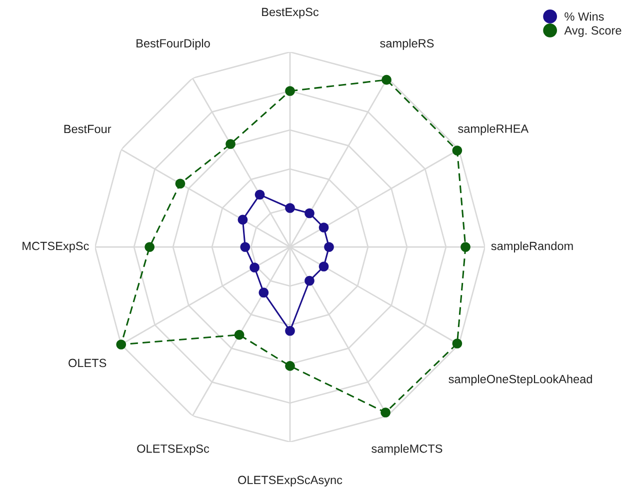  I want to click on legend-label: Avg. Score, so click(593, 31).